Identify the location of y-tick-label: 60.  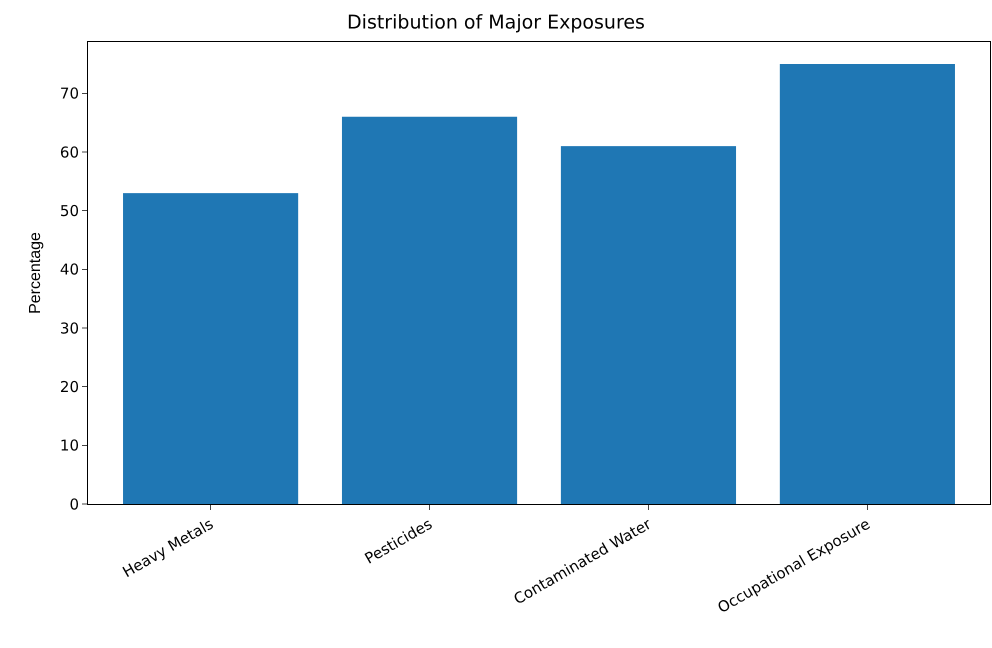
(69, 152).